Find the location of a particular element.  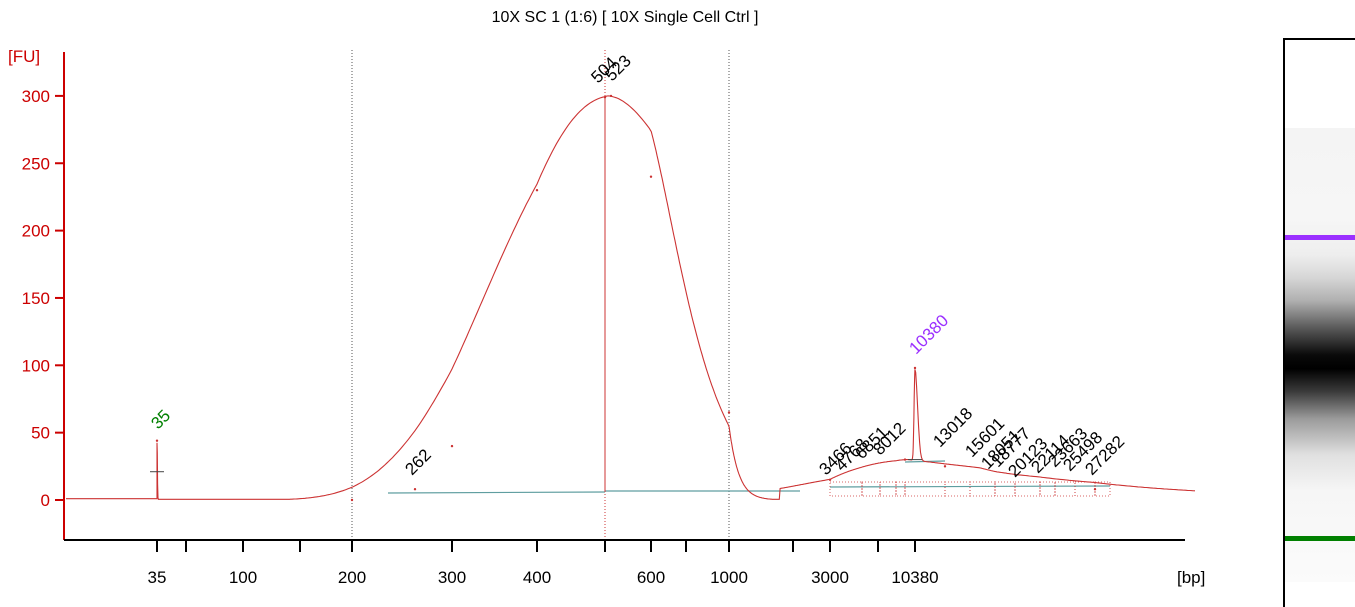

peak-label: 262 is located at coordinates (417, 461).